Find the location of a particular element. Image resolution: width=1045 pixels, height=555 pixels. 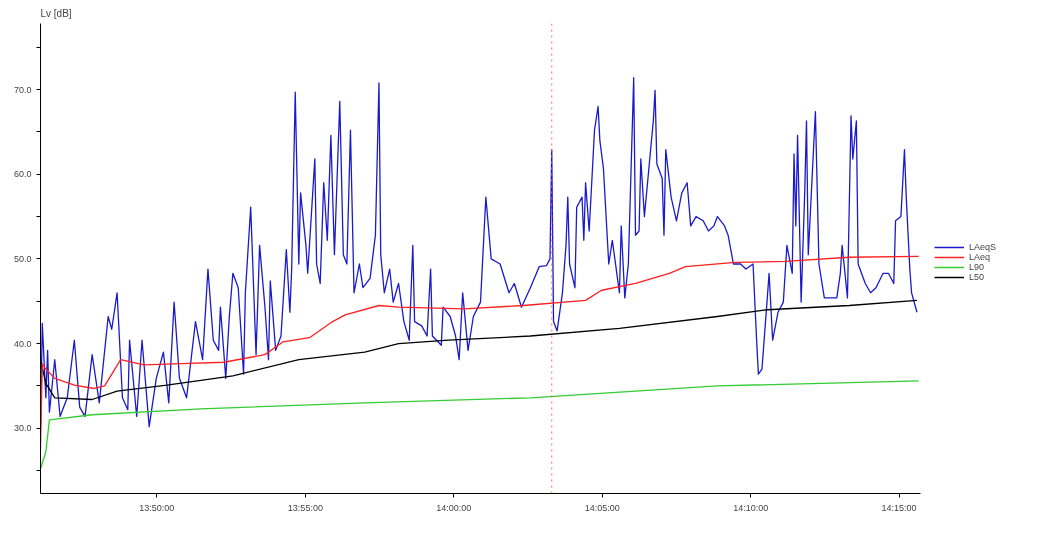

legend-label: L90 is located at coordinates (977, 266).